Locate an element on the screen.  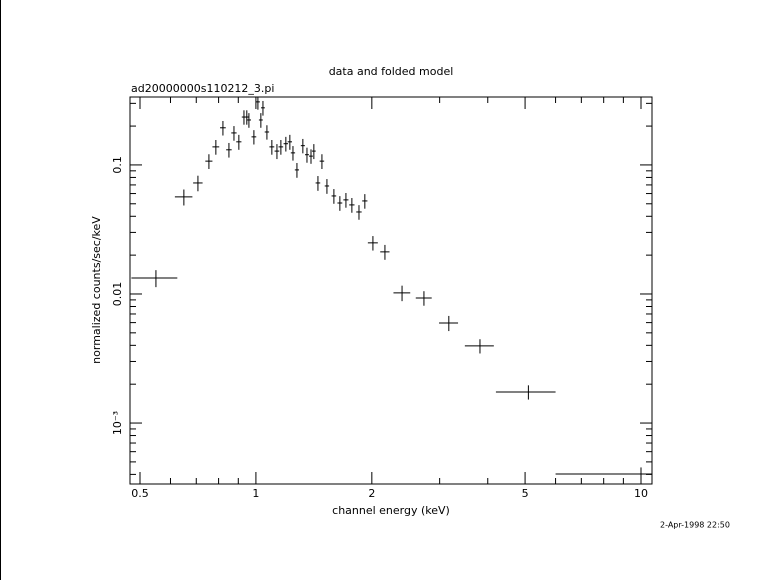
x-tick-label: 5 is located at coordinates (525, 493).